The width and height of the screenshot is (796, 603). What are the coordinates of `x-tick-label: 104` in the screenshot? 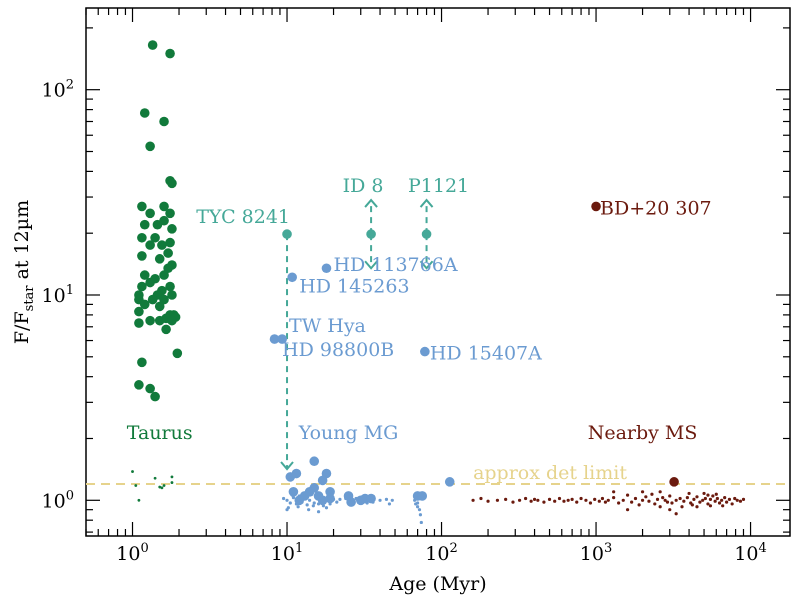 It's located at (750, 553).